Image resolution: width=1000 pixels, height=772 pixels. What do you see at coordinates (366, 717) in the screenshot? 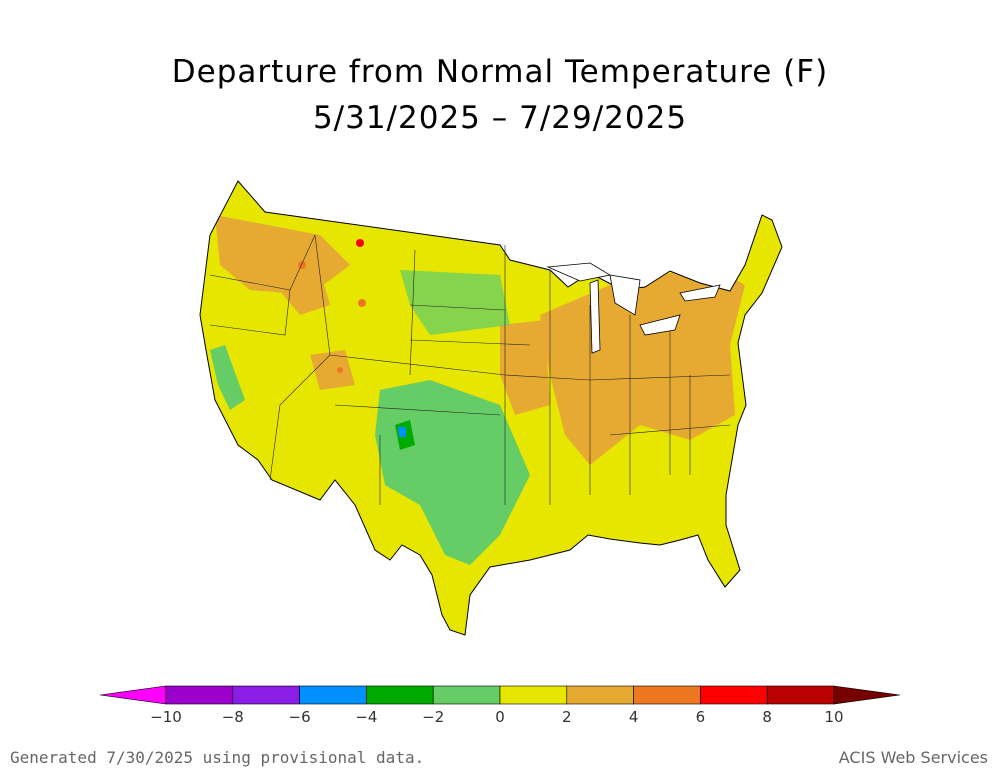
I see `legend-tick-label: −4` at bounding box center [366, 717].